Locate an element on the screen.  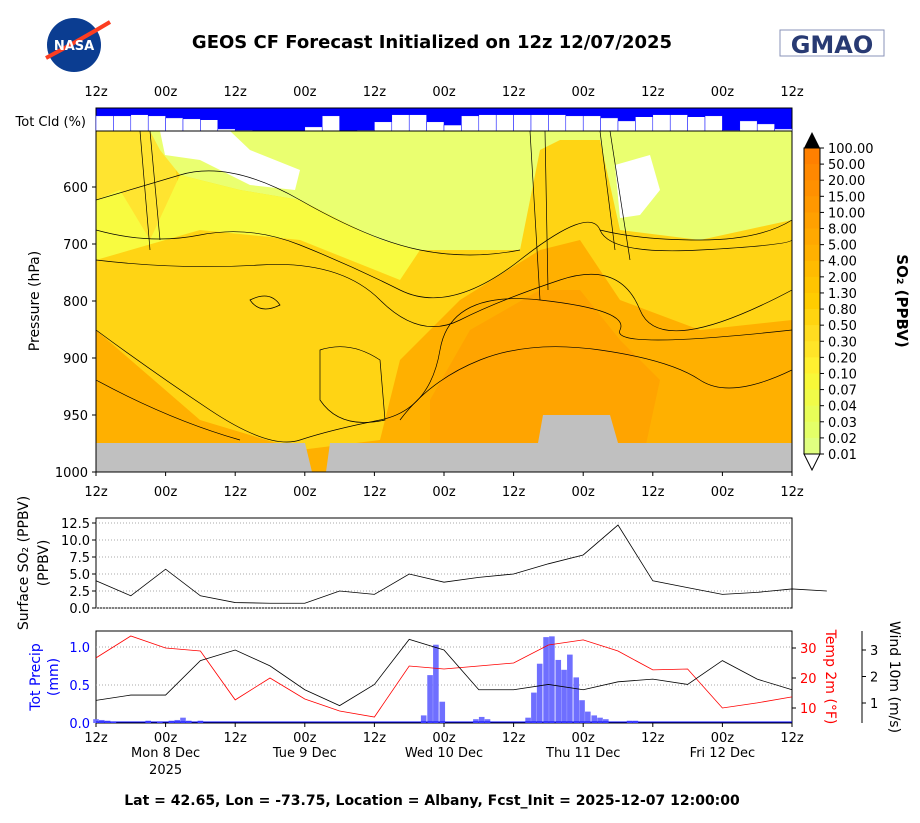
colorbar-tick-label: 0.20 is located at coordinates (842, 358).